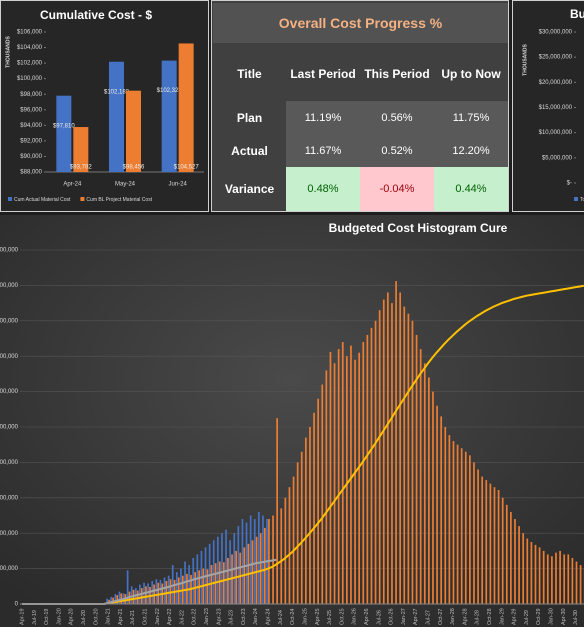 The image size is (584, 627). What do you see at coordinates (249, 150) in the screenshot?
I see `row-label: Actual` at bounding box center [249, 150].